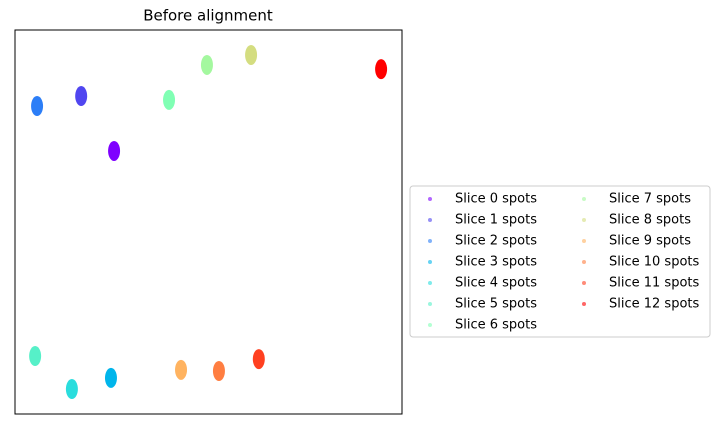 The image size is (720, 434). I want to click on legend, so click(560, 261).